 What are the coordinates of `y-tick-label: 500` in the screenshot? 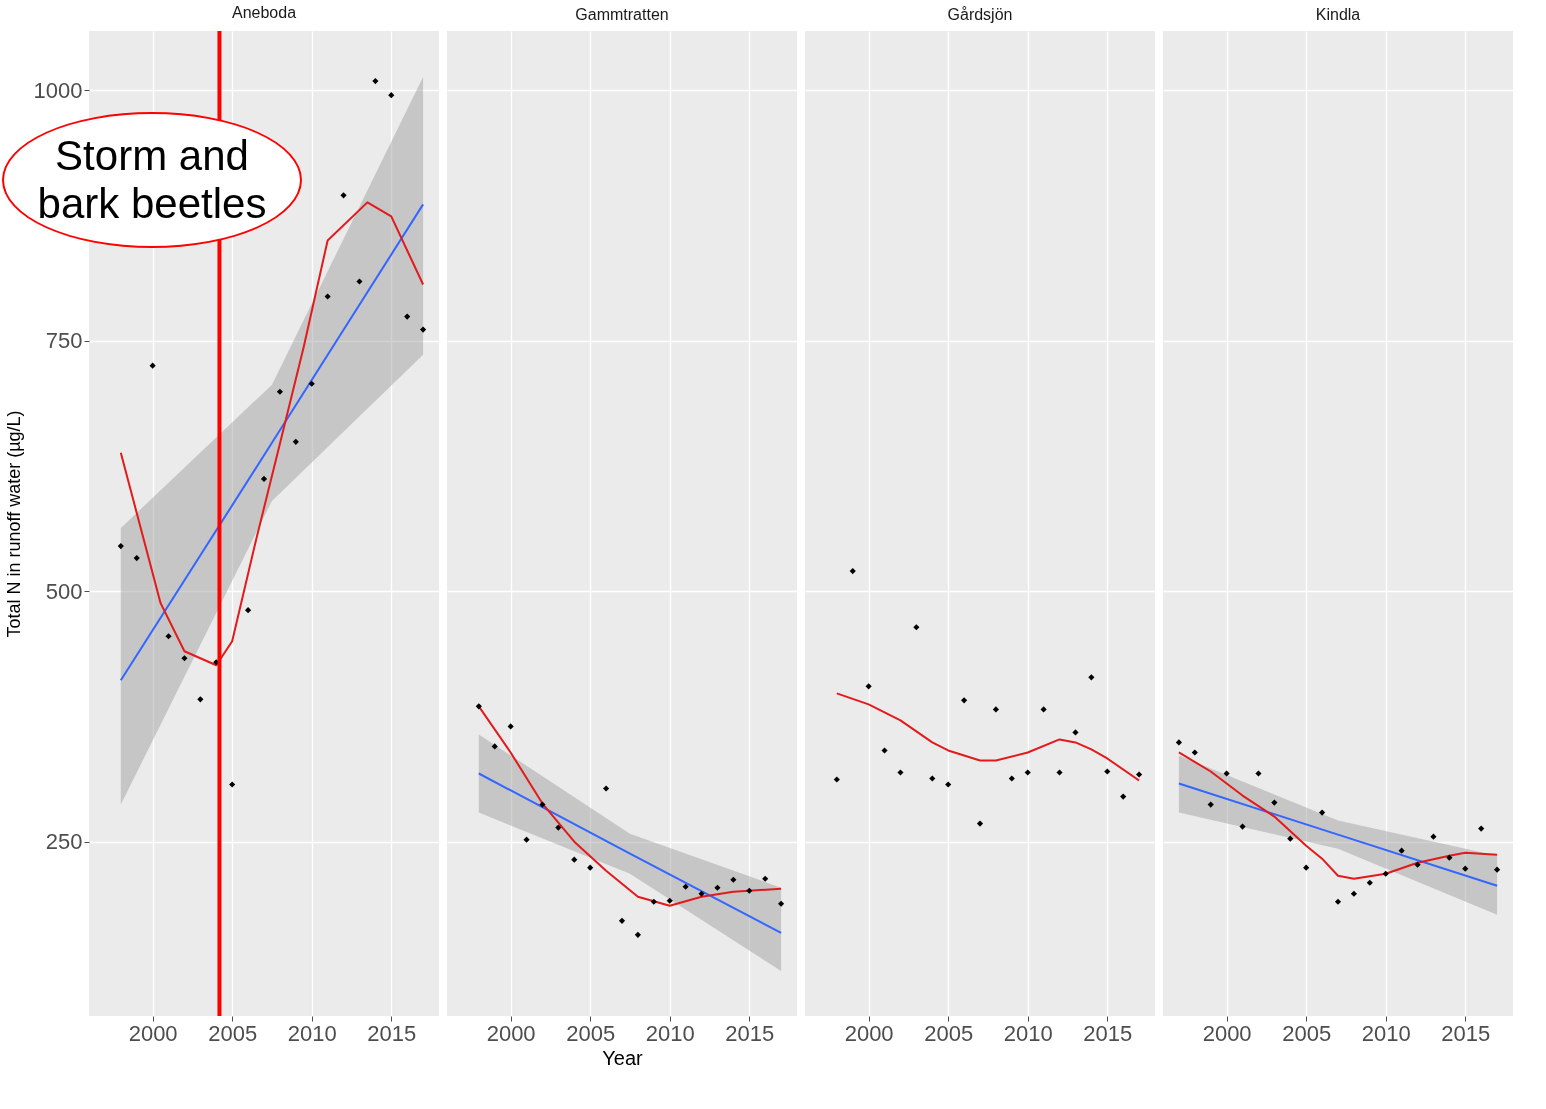 It's located at (64, 591).